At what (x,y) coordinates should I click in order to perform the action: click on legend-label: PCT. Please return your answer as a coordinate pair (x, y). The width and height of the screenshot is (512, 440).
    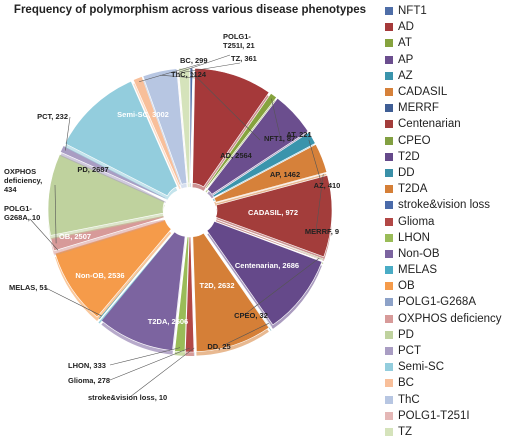
    Looking at the image, I should click on (409, 351).